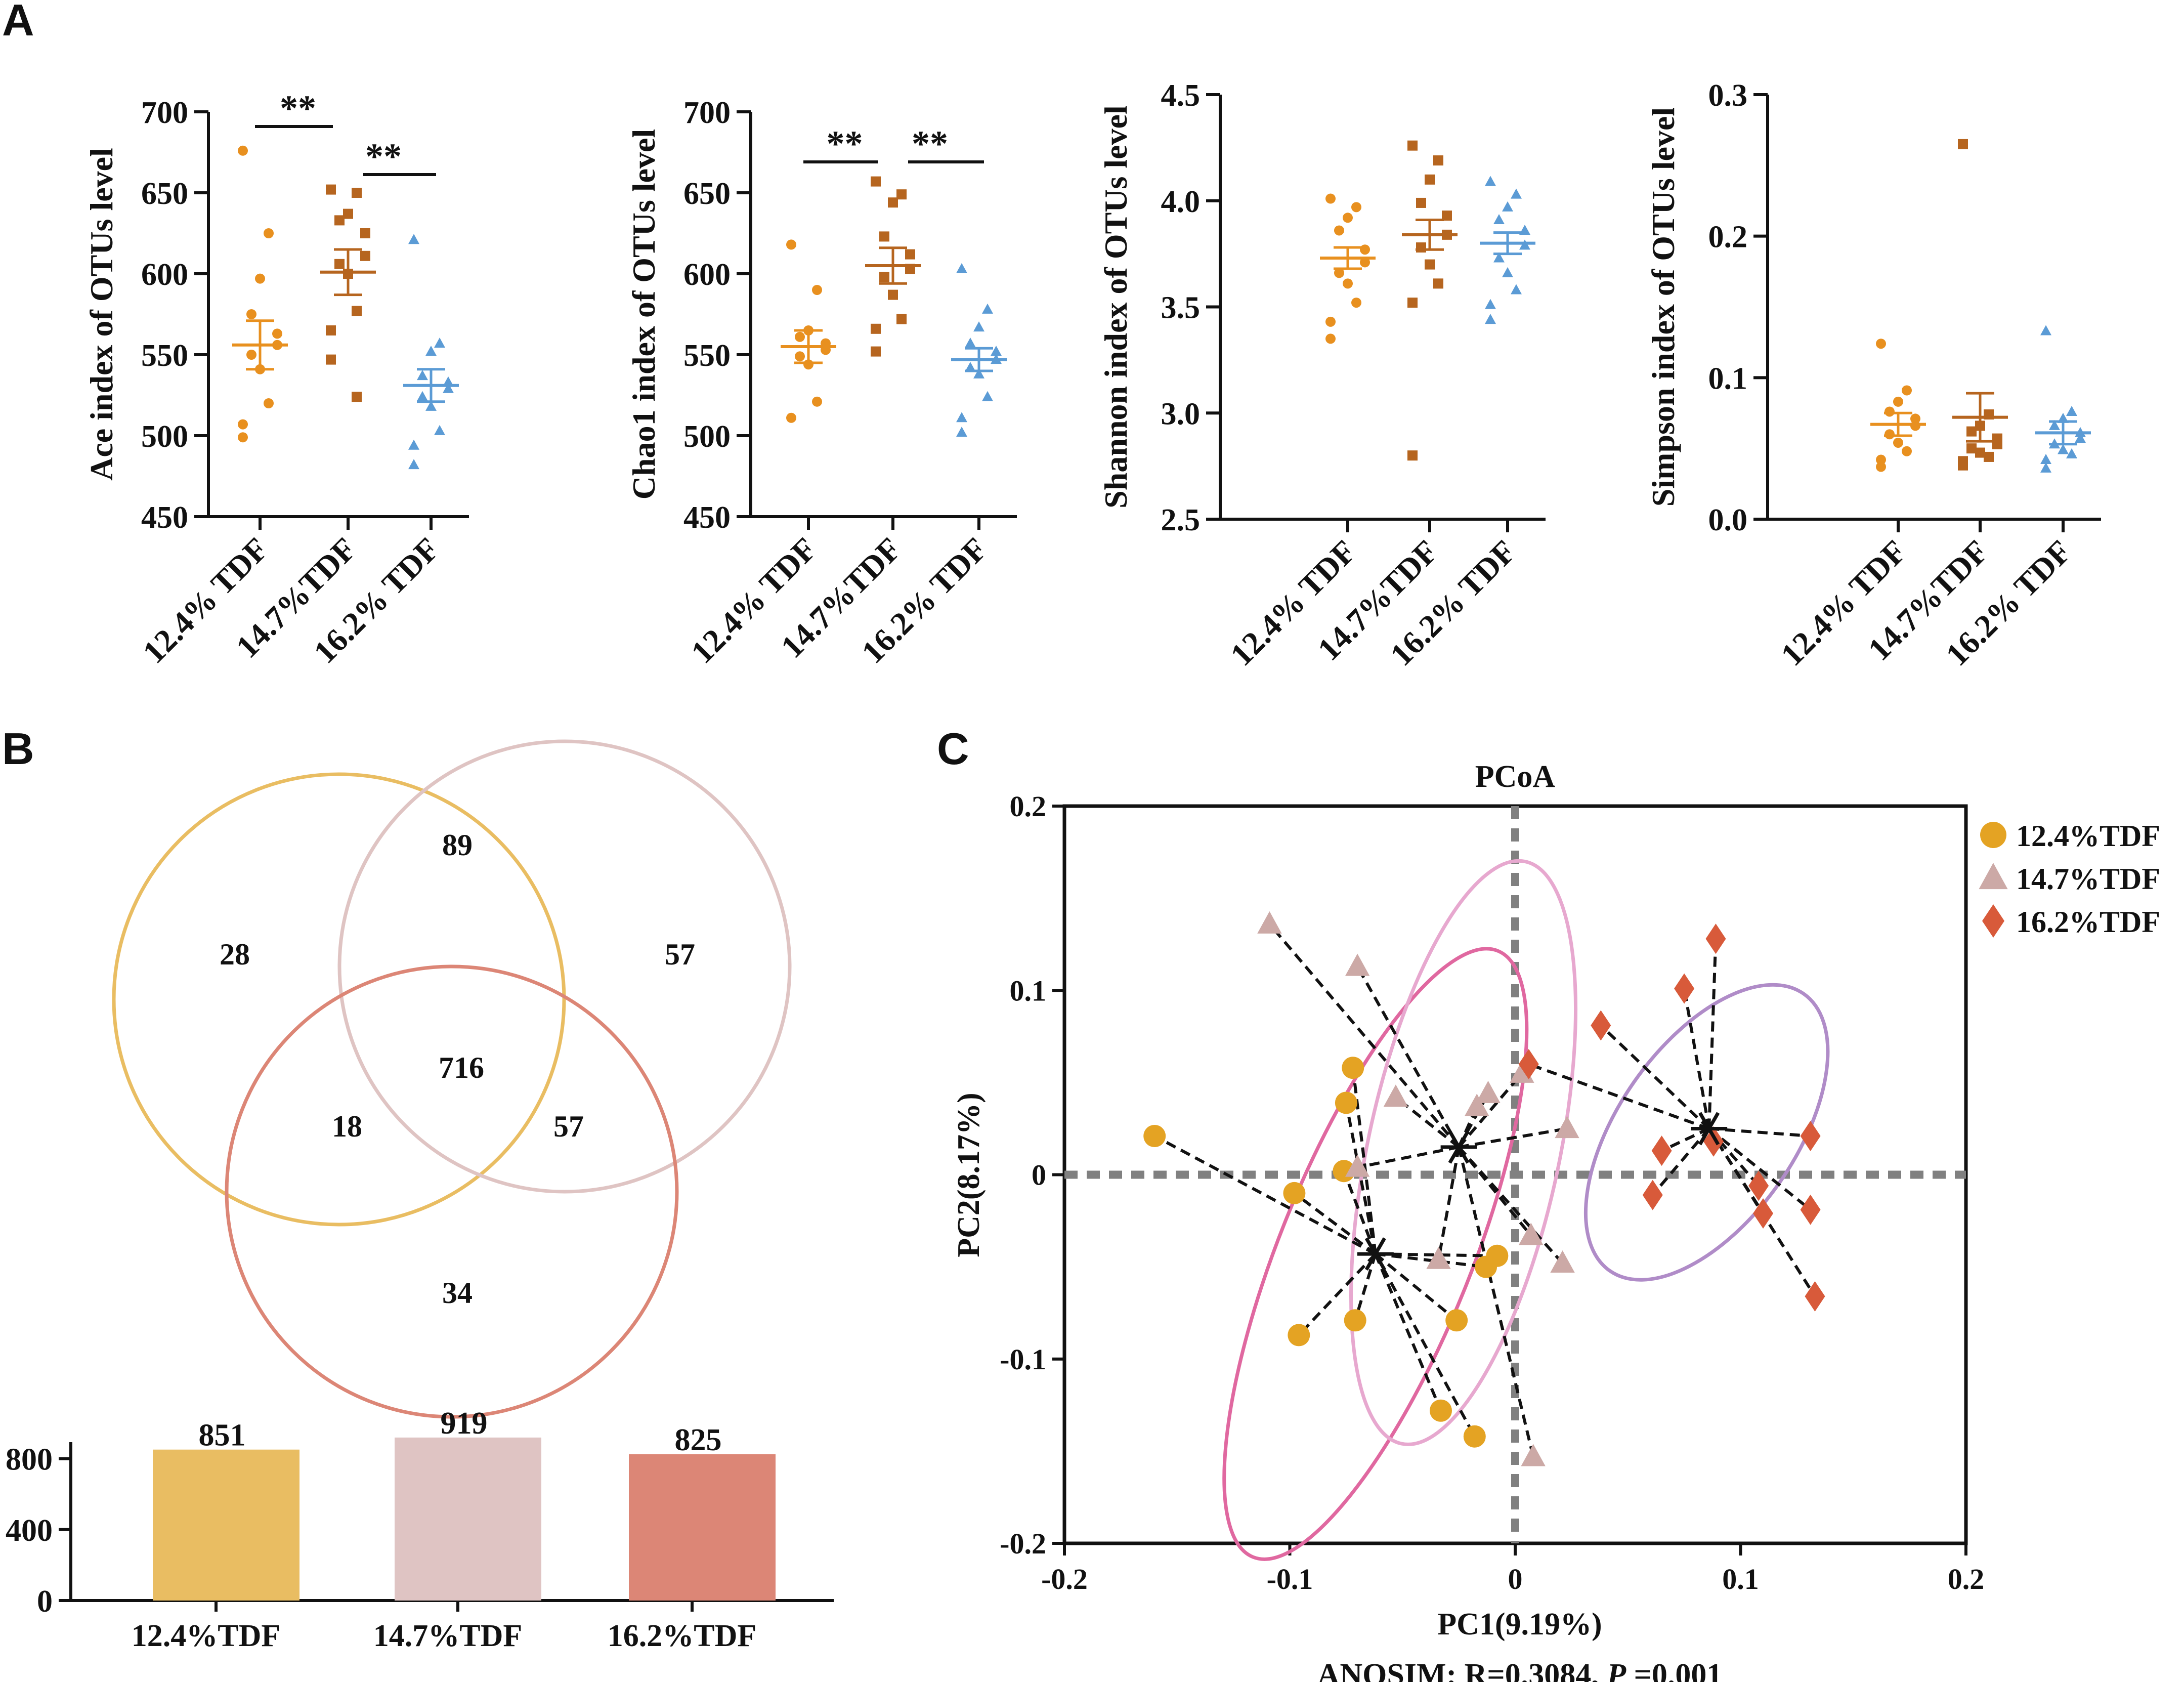 This screenshot has width=2184, height=1682. What do you see at coordinates (1674, 1670) in the screenshot?
I see `annotation-part: =0.001` at bounding box center [1674, 1670].